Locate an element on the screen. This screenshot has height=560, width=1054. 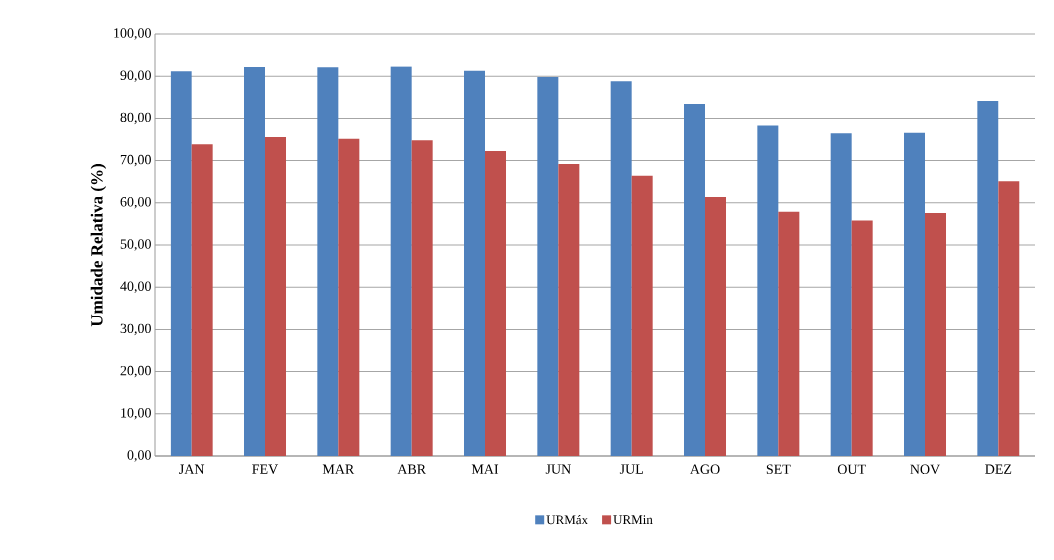
legend-label: URMin is located at coordinates (633, 520).